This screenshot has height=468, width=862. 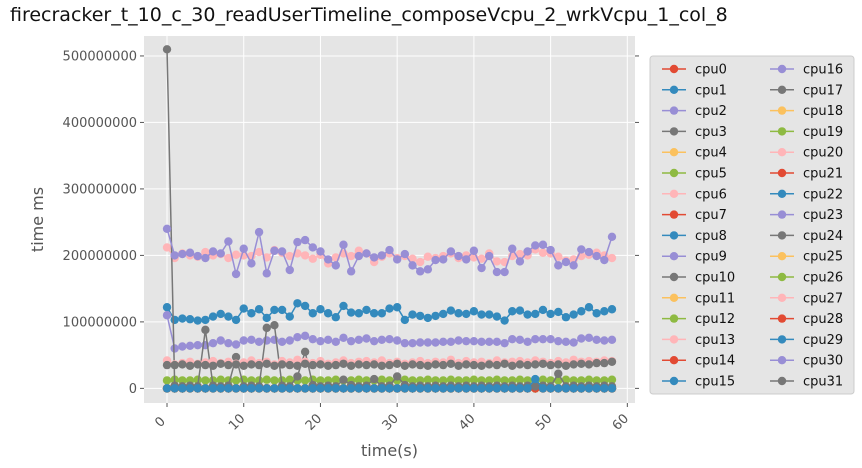 What do you see at coordinates (806, 70) in the screenshot?
I see `legend-item-cpu16: cpu16` at bounding box center [806, 70].